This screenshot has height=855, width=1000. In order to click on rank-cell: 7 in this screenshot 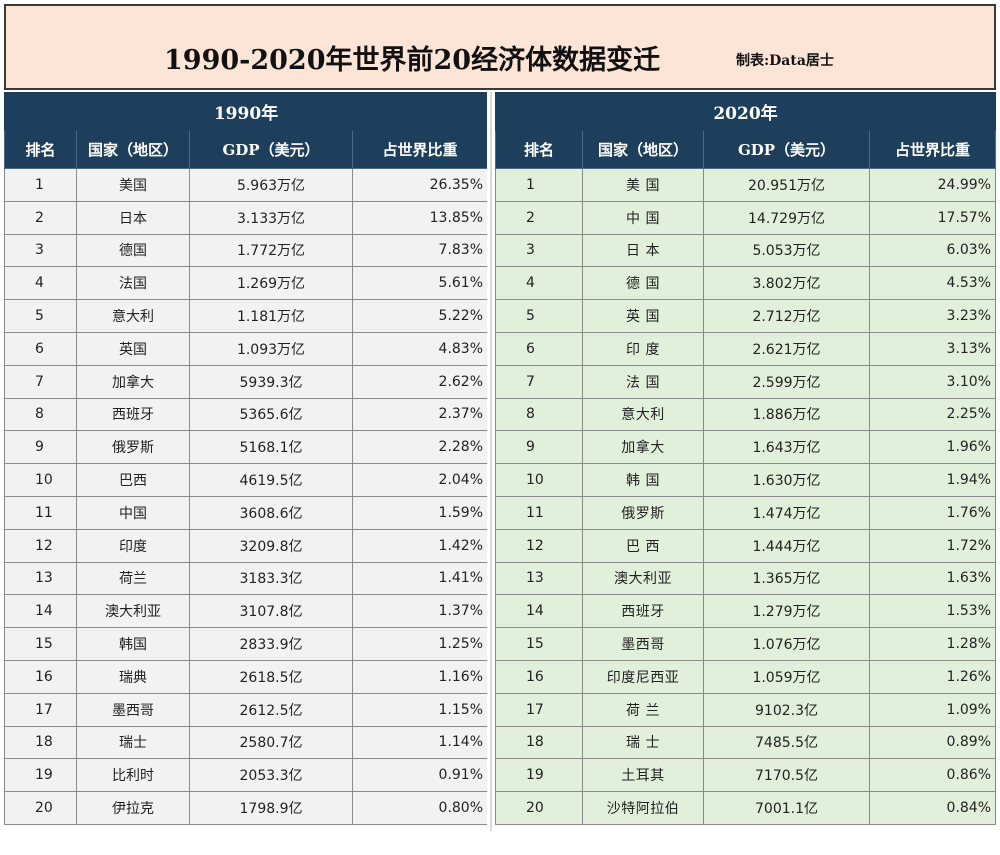, I will do `click(40, 381)`.